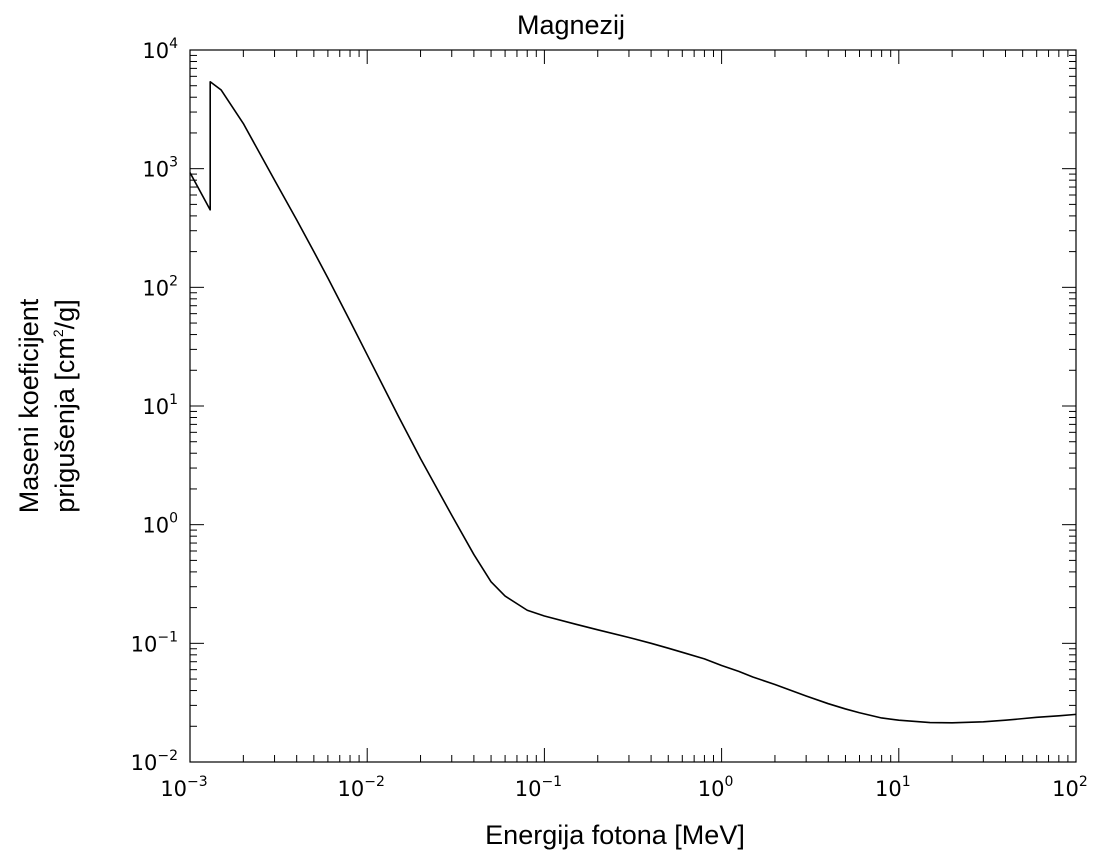 The width and height of the screenshot is (1106, 857). Describe the element at coordinates (29, 405) in the screenshot. I see `y-axis-label-line1: Maseni koeficijent` at that location.